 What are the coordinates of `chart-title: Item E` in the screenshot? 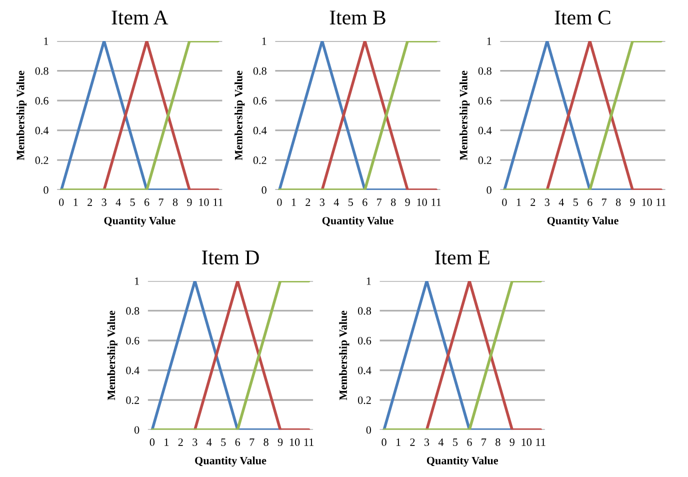 It's located at (462, 257).